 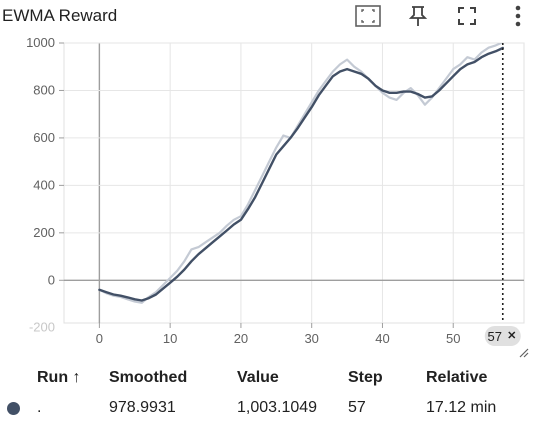 I want to click on x-tick-label: 50, so click(x=453, y=338).